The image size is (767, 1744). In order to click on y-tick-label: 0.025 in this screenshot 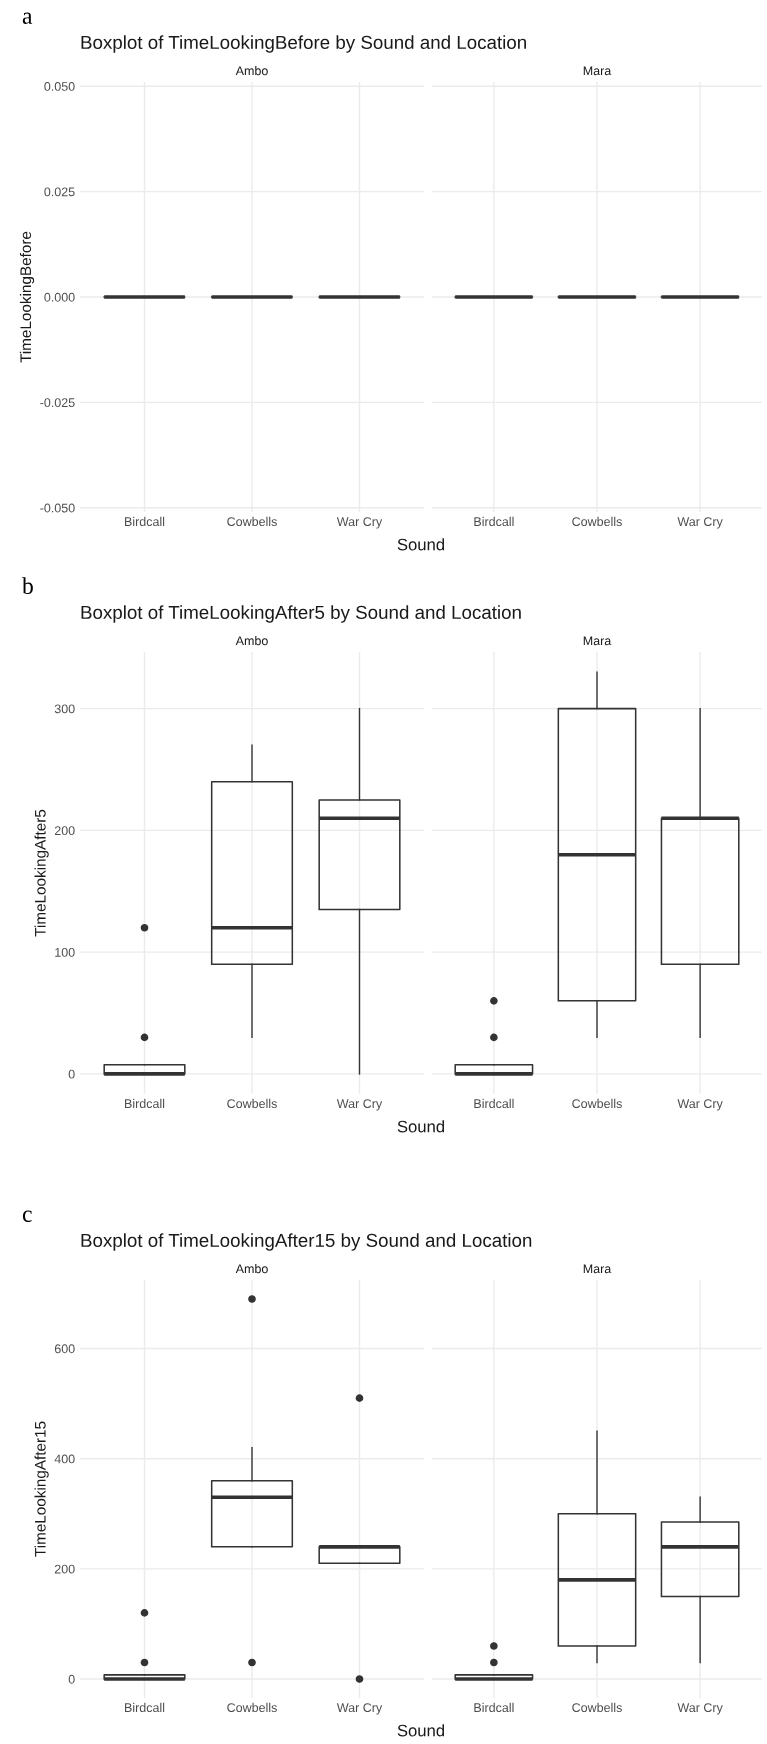, I will do `click(59, 192)`.